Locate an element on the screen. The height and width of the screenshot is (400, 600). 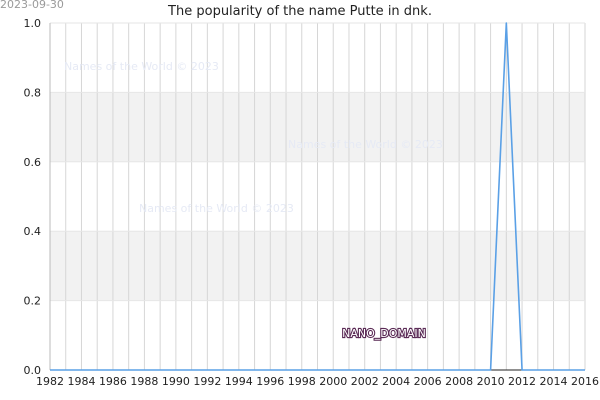
x-tick-2004: 2004 is located at coordinates (396, 381).